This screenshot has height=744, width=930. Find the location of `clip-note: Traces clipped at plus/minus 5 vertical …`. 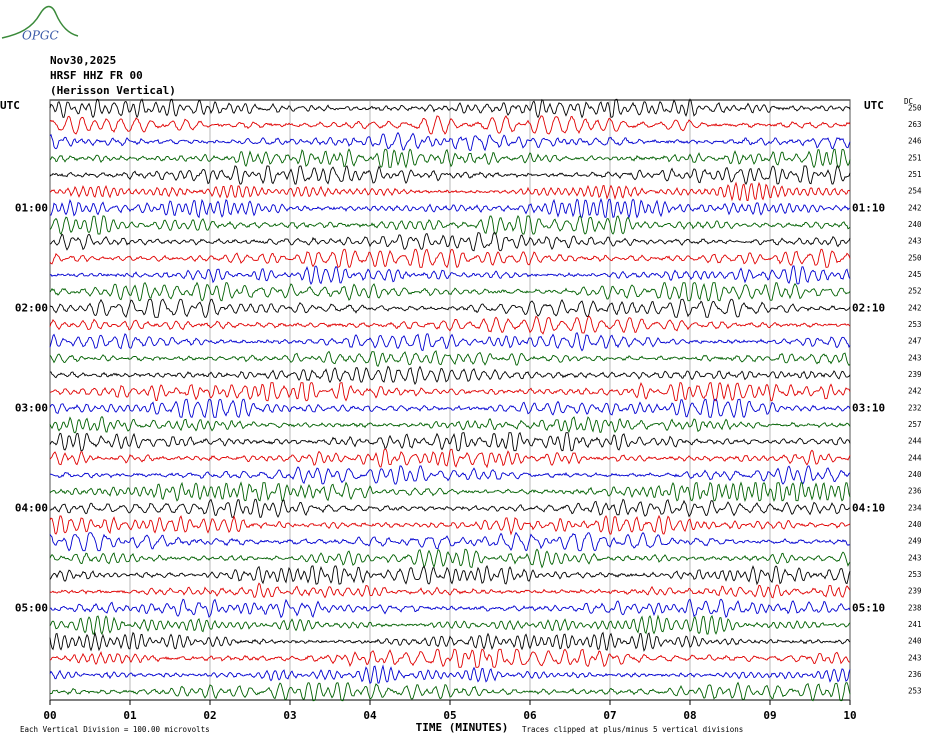

clip-note: Traces clipped at plus/minus 5 vertical … is located at coordinates (632, 729).